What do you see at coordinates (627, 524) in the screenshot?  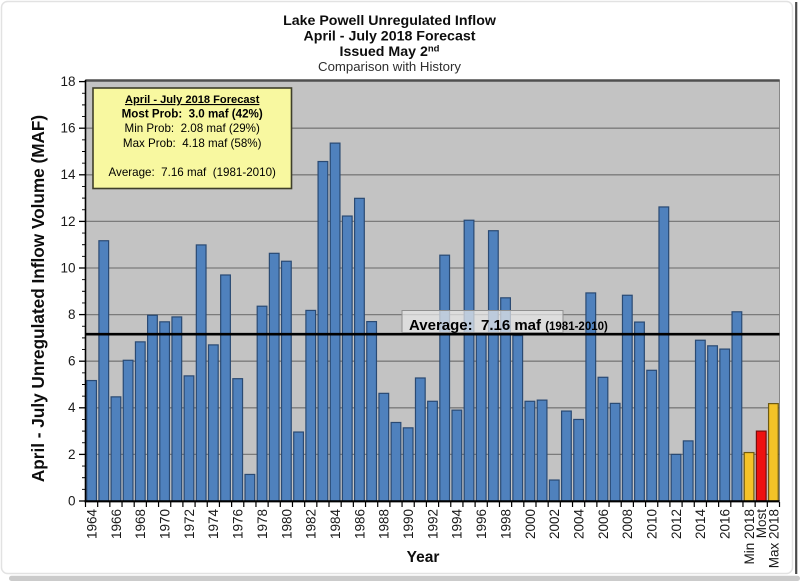 I see `svg-text: 2008` at bounding box center [627, 524].